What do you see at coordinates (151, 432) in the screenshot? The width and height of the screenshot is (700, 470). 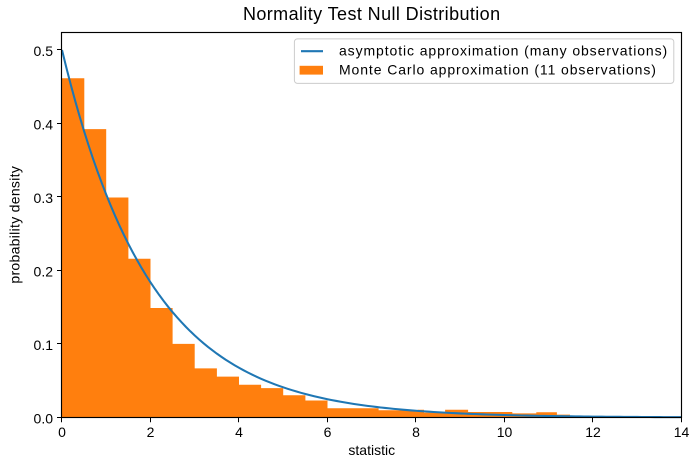 I see `svg-text: 2` at bounding box center [151, 432].